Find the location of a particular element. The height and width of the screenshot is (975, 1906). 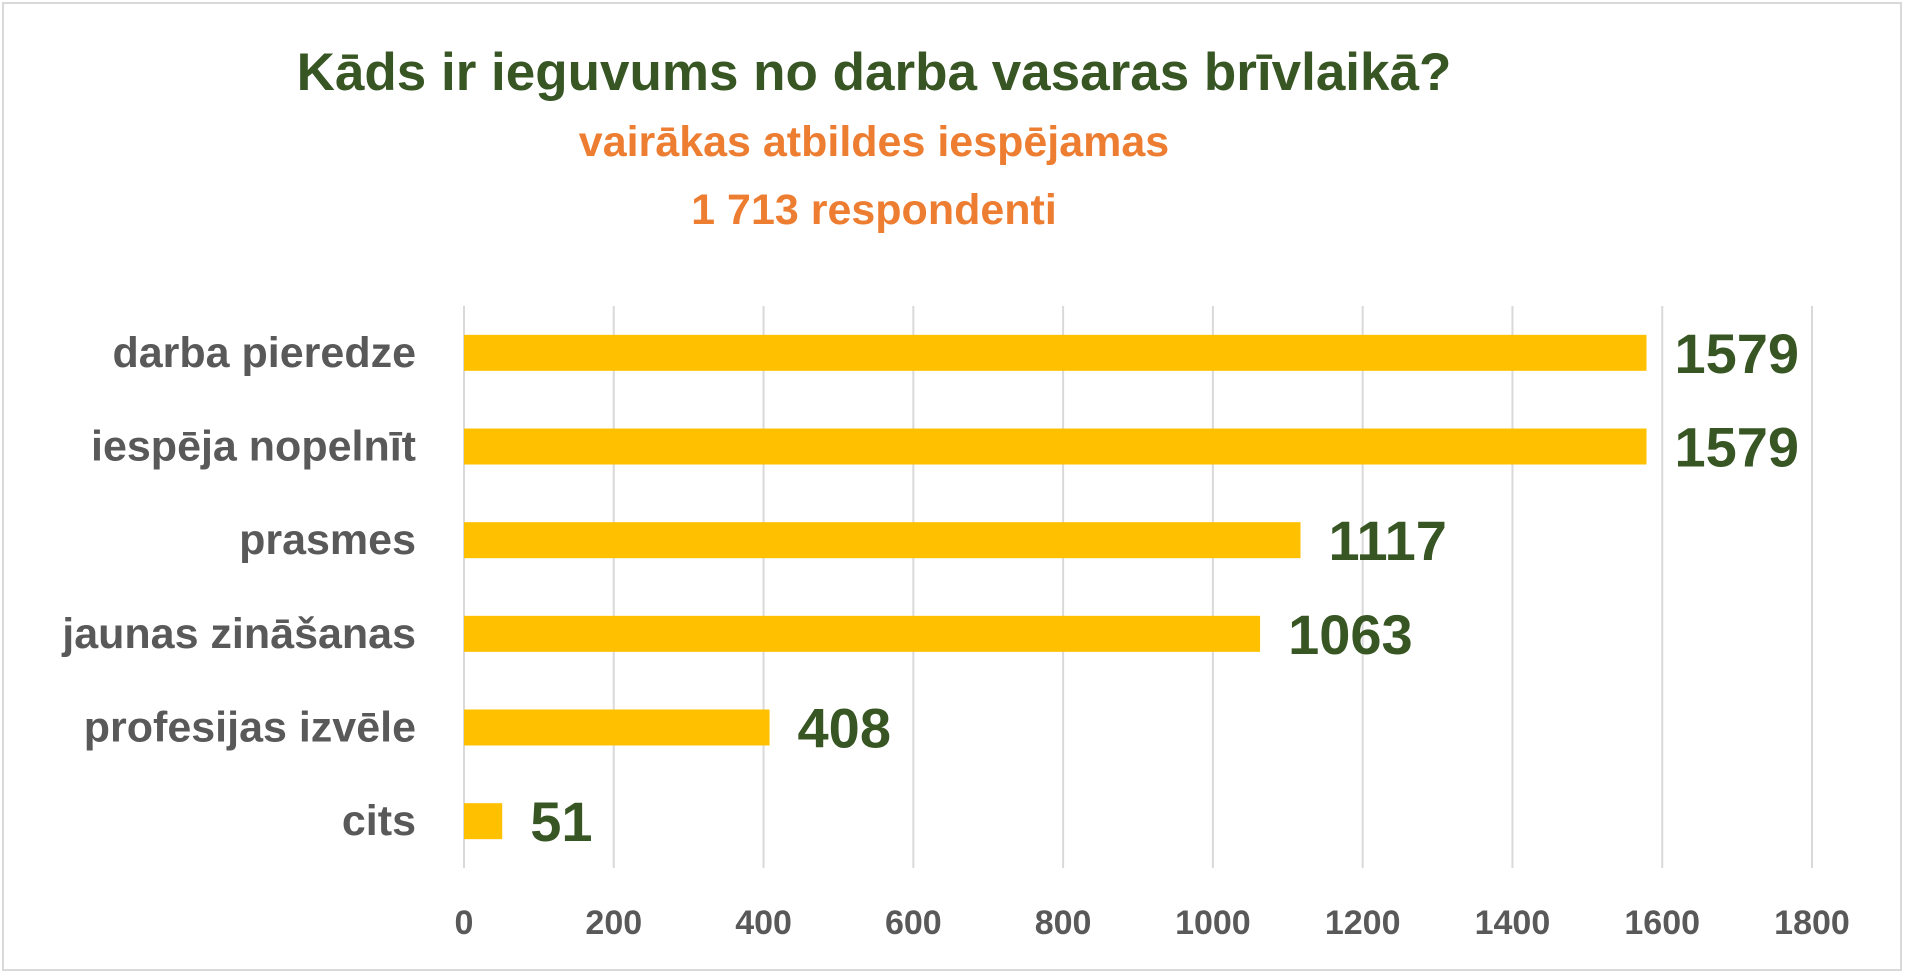

chart-subtitle-multiple-answers: vairākas atbildes iespējamas is located at coordinates (874, 142).